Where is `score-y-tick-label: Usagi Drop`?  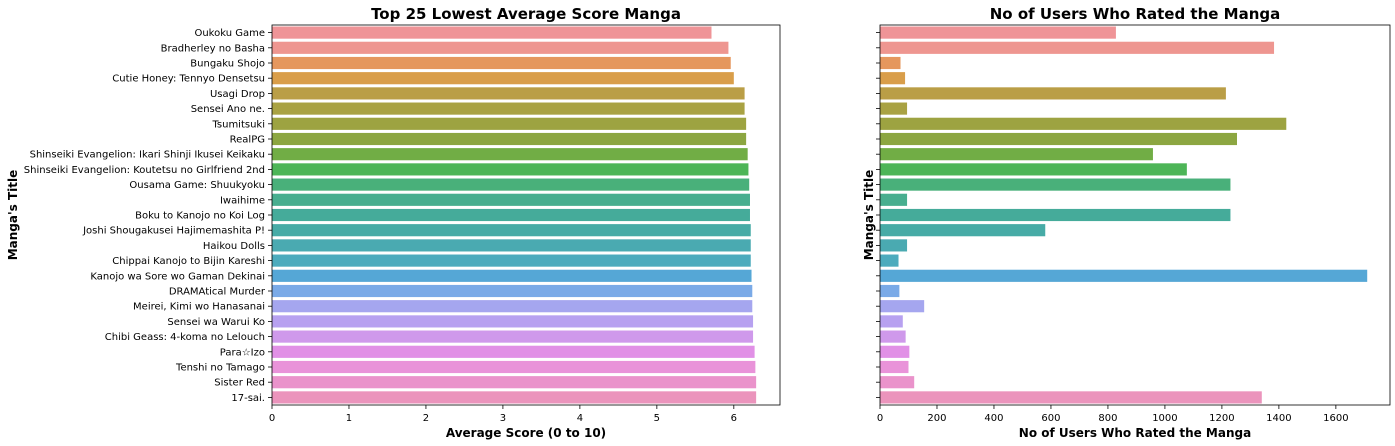
score-y-tick-label: Usagi Drop is located at coordinates (237, 94).